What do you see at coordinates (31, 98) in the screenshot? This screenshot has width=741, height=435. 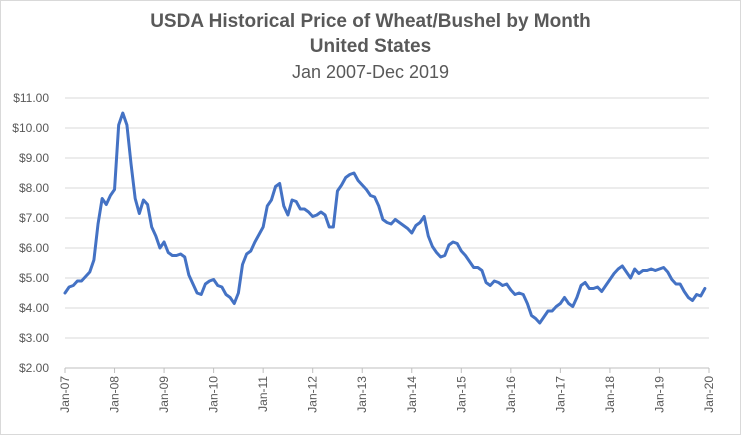 I see `y-tick-label: $11.00` at bounding box center [31, 98].